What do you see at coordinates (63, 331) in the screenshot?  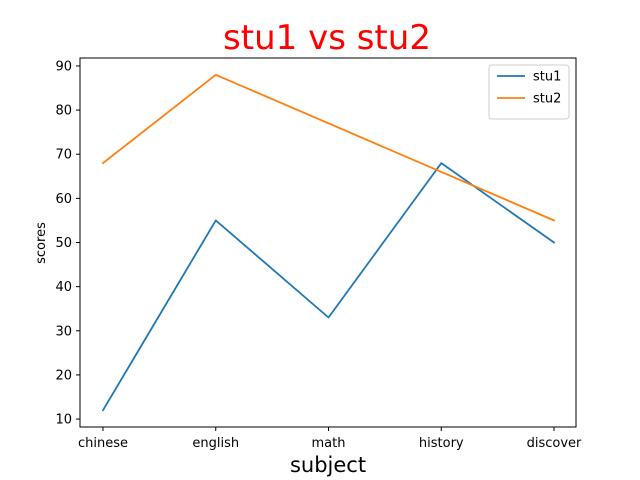 I see `y-tick-label: 30` at bounding box center [63, 331].